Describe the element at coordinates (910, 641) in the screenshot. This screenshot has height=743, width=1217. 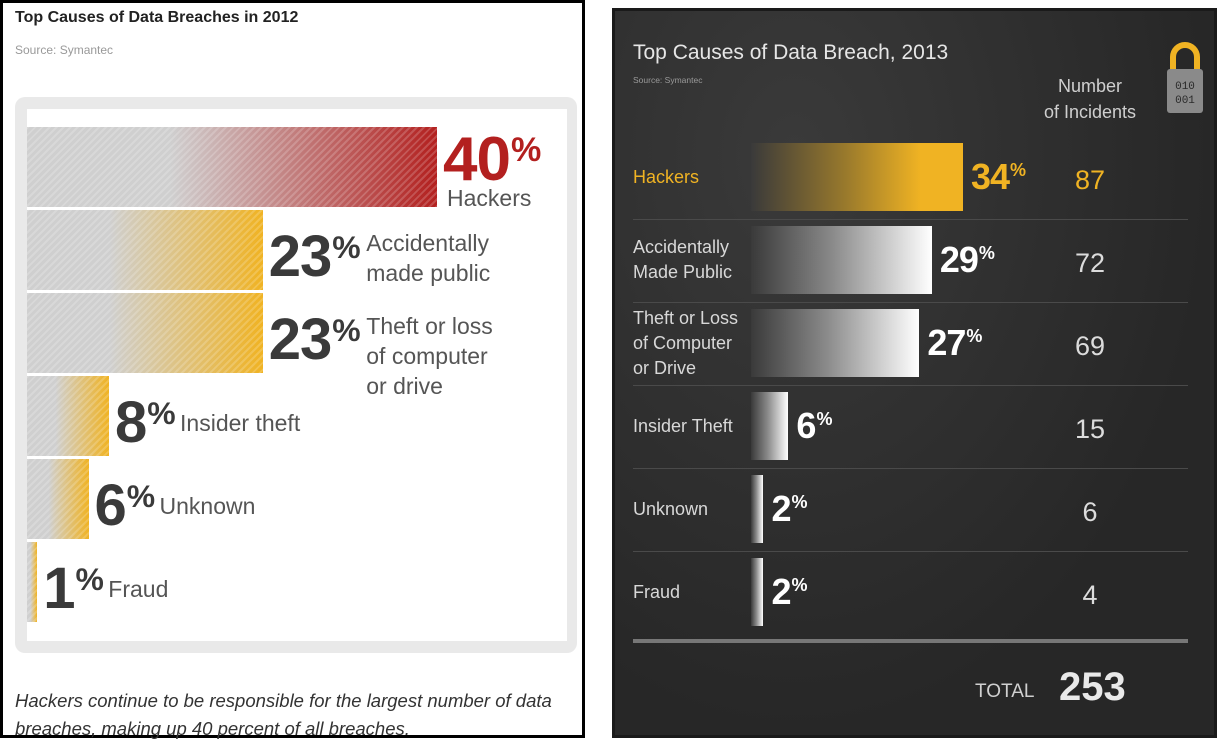
I see `total-rule` at that location.